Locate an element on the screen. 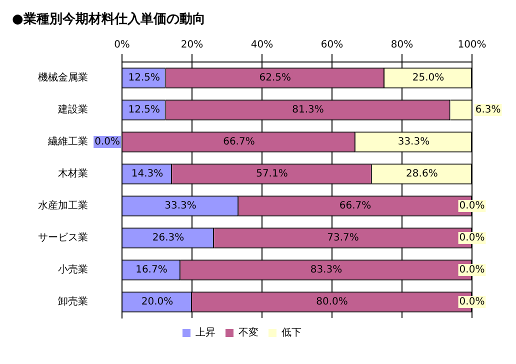 This screenshot has height=364, width=516. y-tick-label: 建設業 is located at coordinates (72, 110).